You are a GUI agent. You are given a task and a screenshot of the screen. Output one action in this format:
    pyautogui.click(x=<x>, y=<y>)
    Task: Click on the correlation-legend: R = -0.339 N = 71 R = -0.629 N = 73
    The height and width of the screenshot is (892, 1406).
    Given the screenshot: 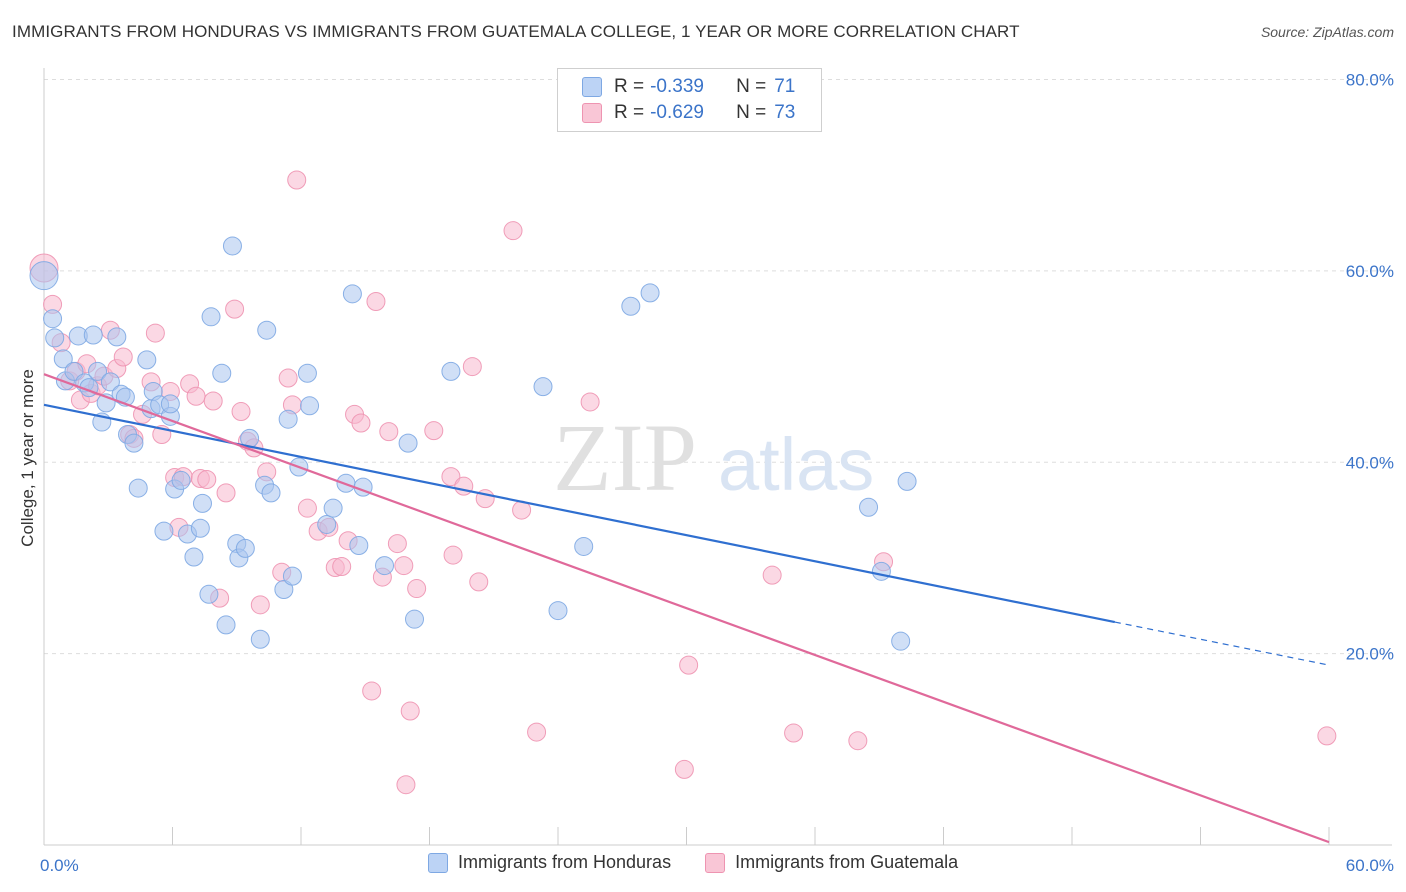 What is the action you would take?
    pyautogui.click(x=689, y=100)
    